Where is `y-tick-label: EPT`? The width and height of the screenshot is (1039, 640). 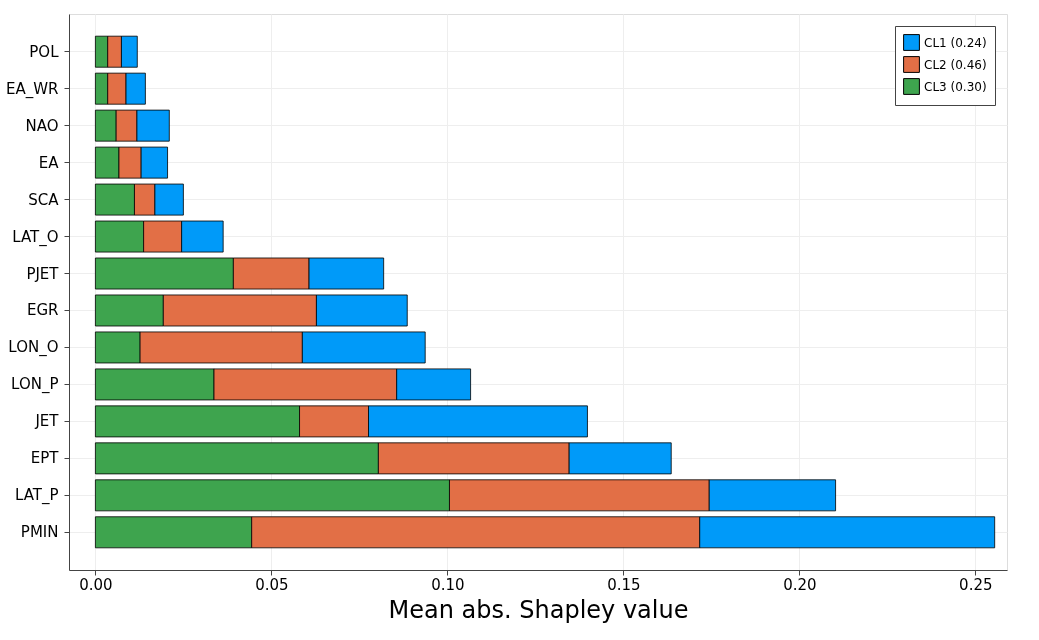 y-tick-label: EPT is located at coordinates (45, 458).